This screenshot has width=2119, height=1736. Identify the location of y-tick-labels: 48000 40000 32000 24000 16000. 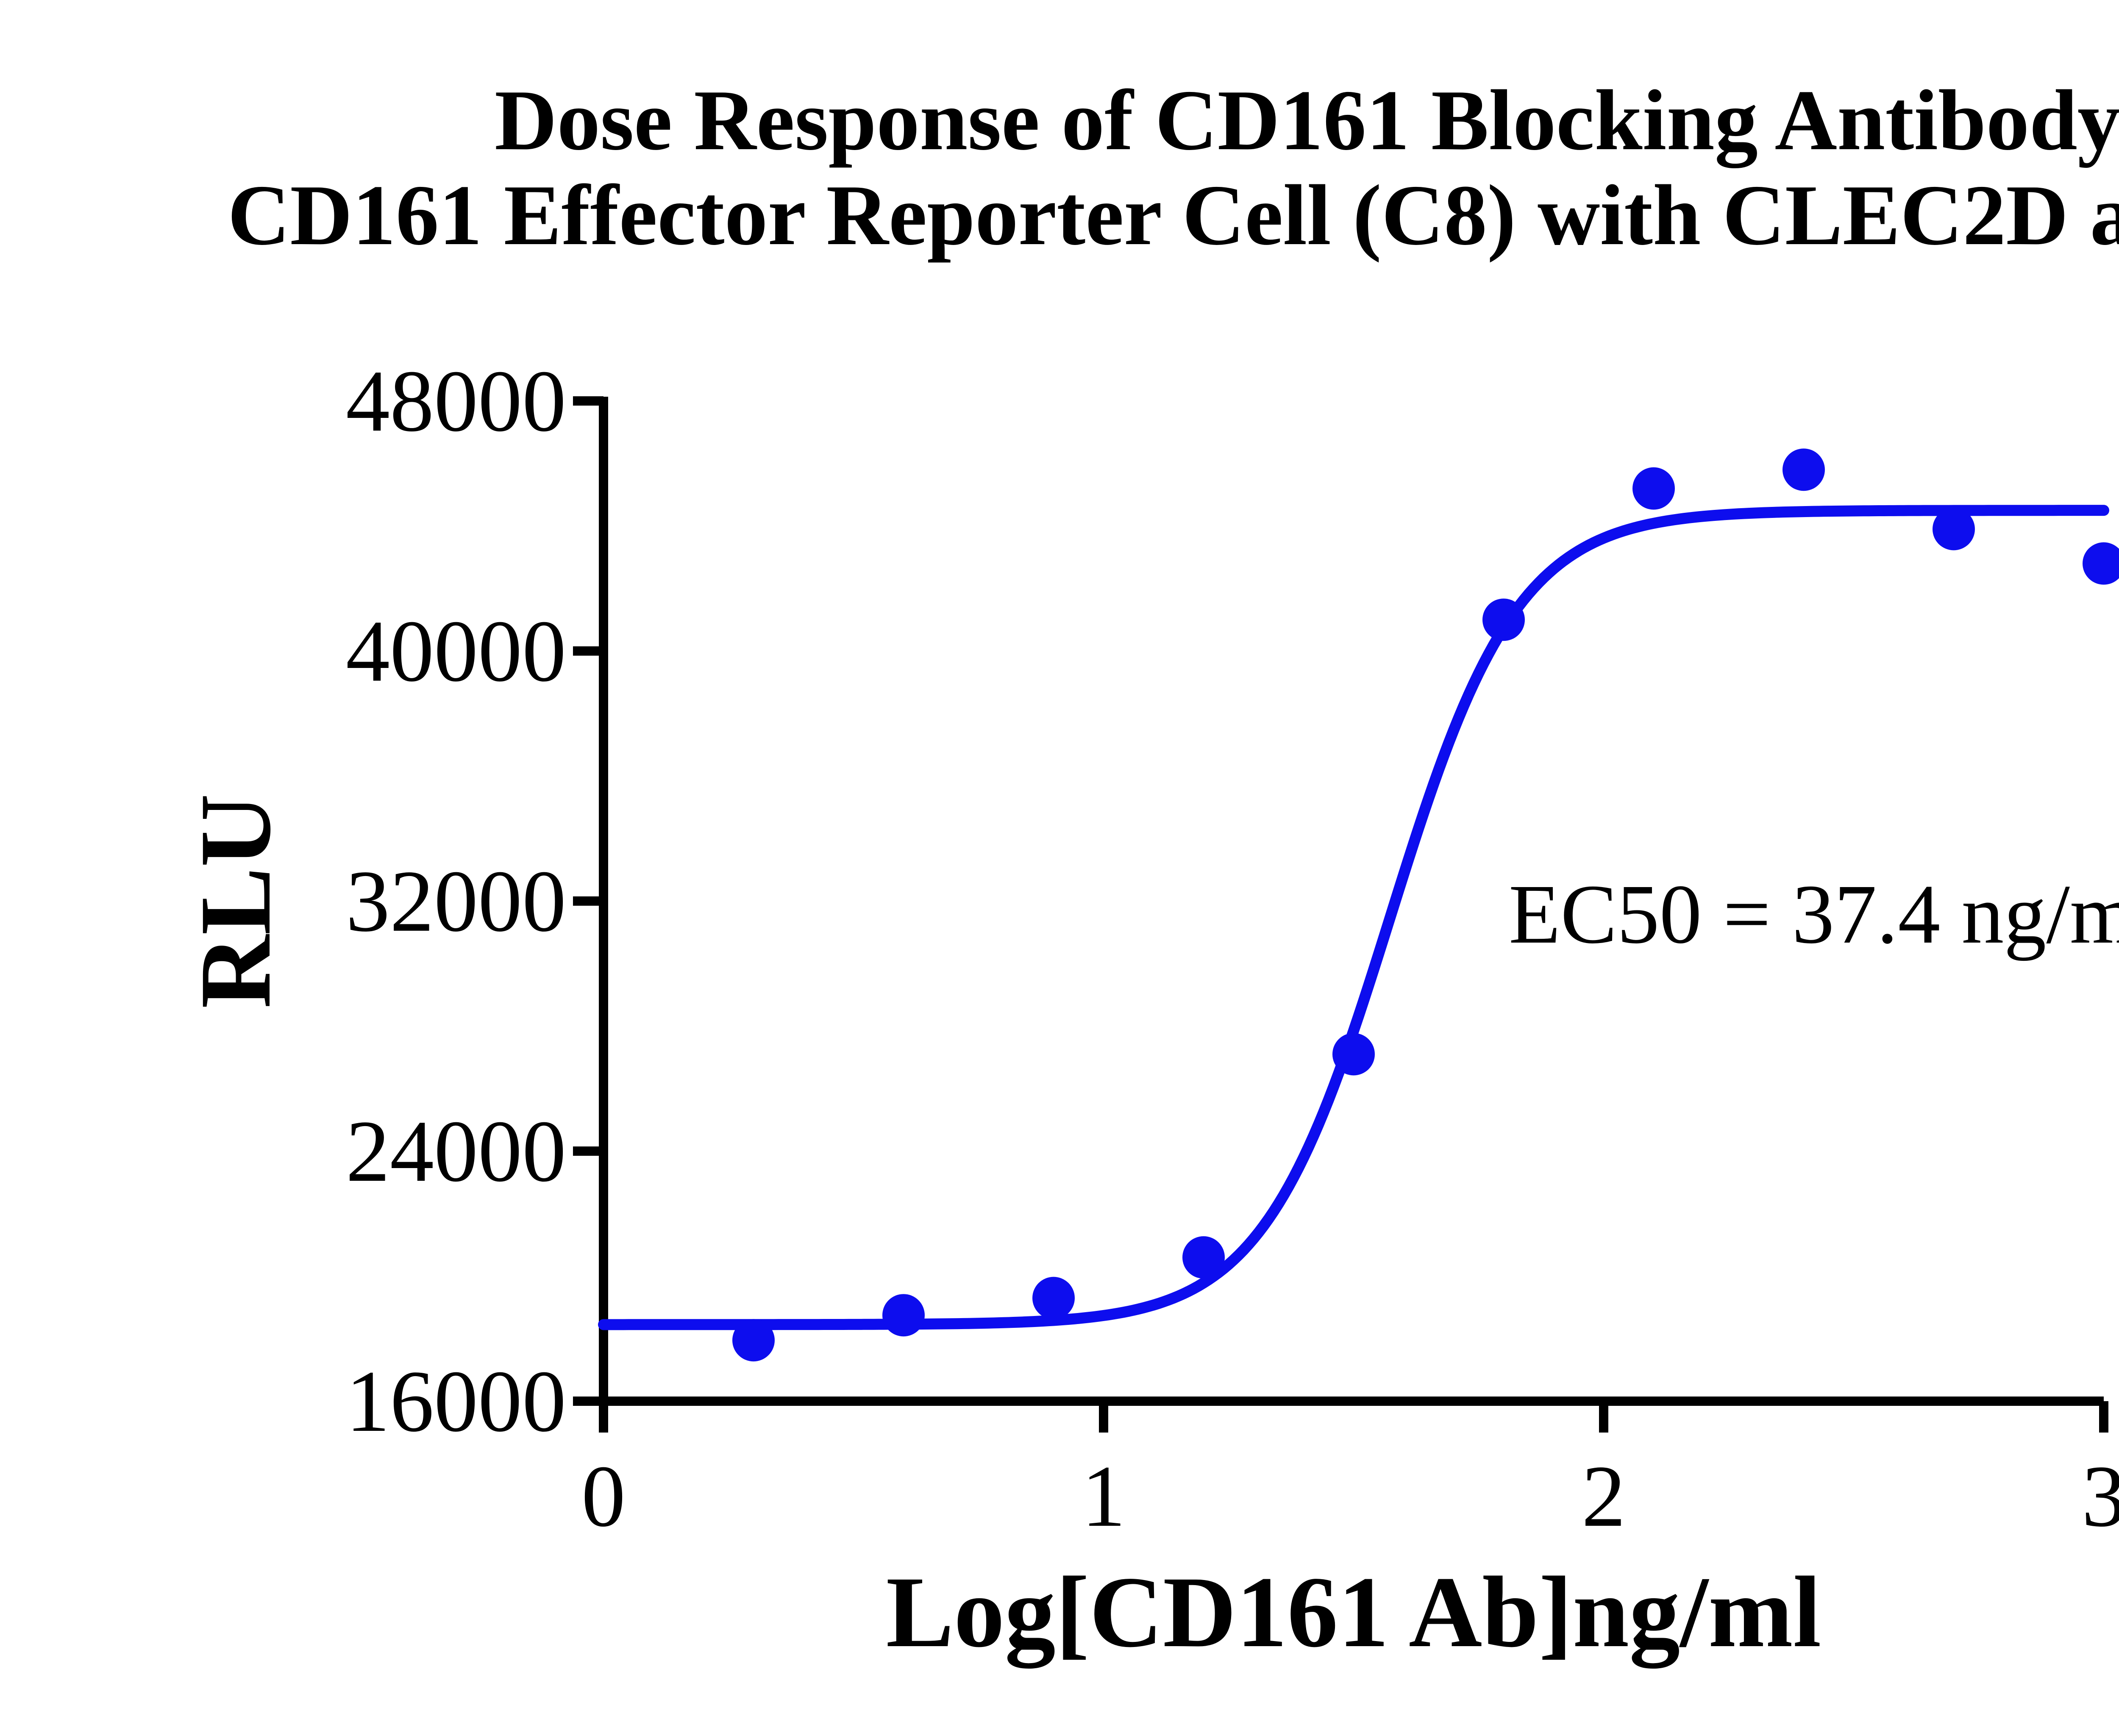
(456, 901).